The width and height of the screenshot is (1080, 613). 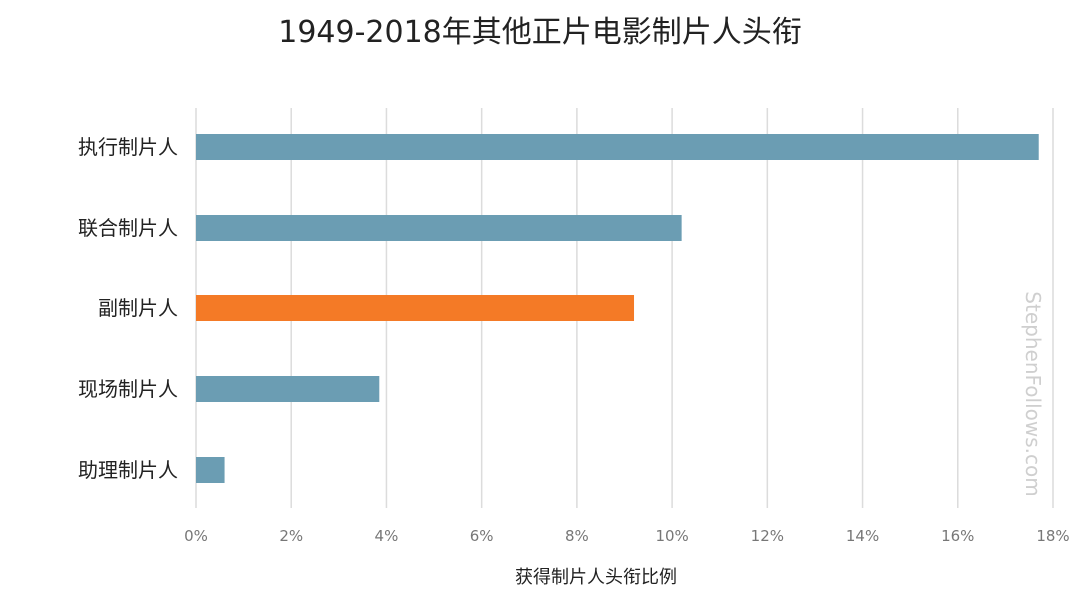 What do you see at coordinates (1052, 536) in the screenshot?
I see `x-tick-label: 18%` at bounding box center [1052, 536].